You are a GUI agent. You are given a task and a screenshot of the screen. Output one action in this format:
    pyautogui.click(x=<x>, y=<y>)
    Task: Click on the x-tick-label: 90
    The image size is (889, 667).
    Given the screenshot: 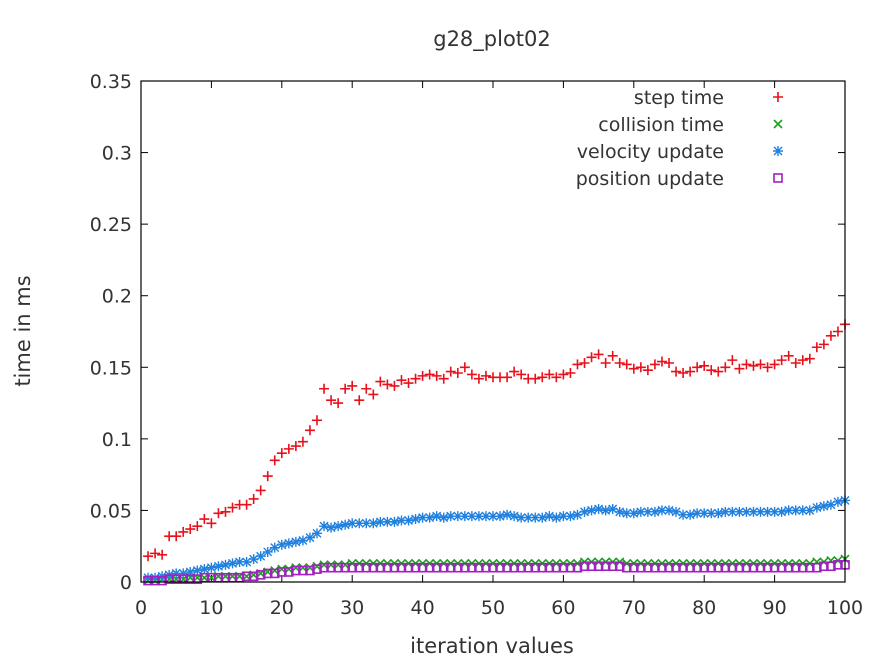 What is the action you would take?
    pyautogui.click(x=775, y=608)
    